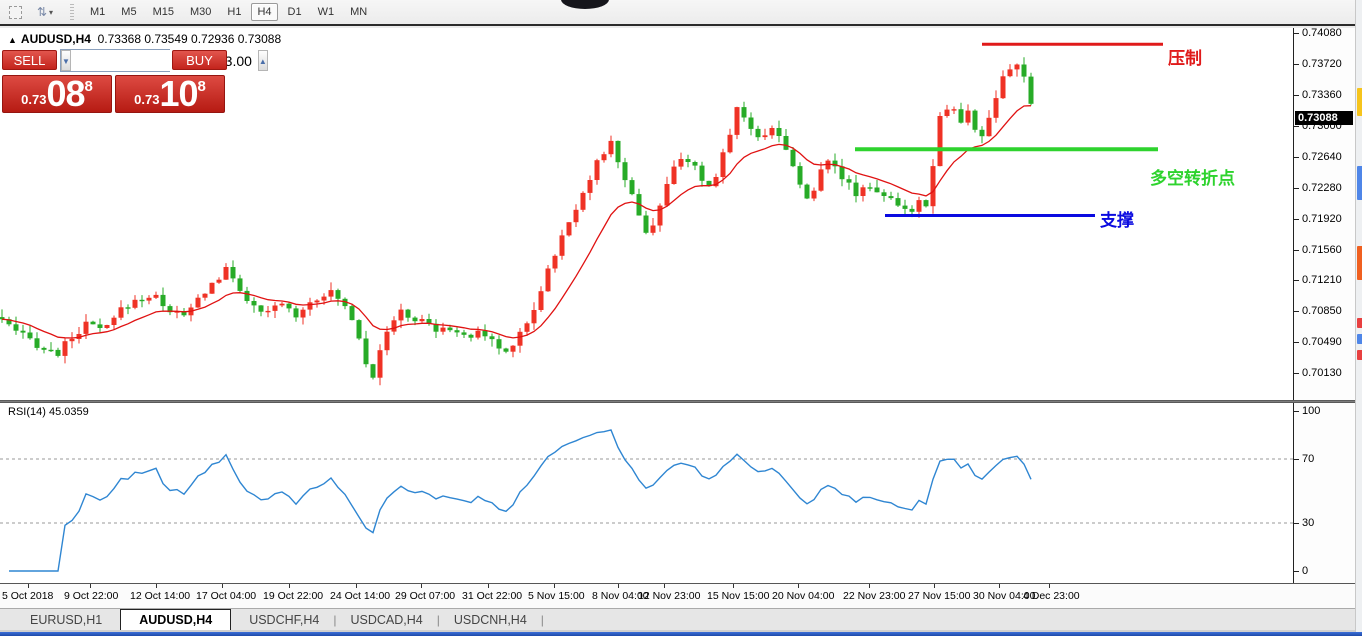  Describe the element at coordinates (66, 620) in the screenshot. I see `tab-eurusd-h1: EURUSD,H1` at that location.